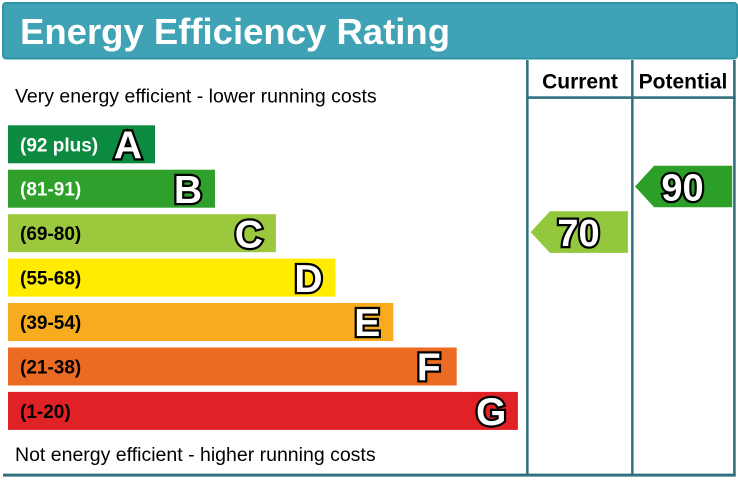 The image size is (738, 483). I want to click on svg-text: F, so click(429, 368).